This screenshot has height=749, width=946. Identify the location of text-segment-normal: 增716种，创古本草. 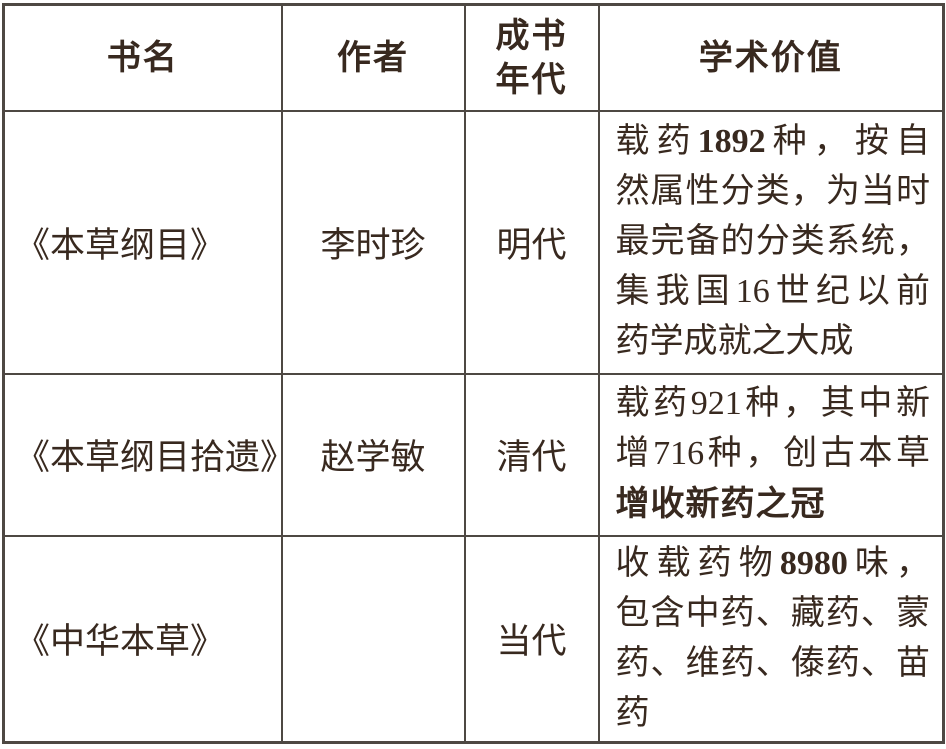
(773, 453).